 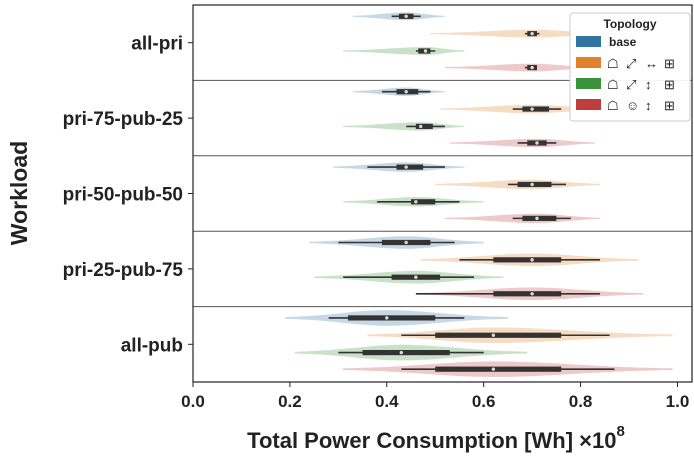 What do you see at coordinates (425, 51) in the screenshot?
I see `median-point-all-pri-t3` at bounding box center [425, 51].